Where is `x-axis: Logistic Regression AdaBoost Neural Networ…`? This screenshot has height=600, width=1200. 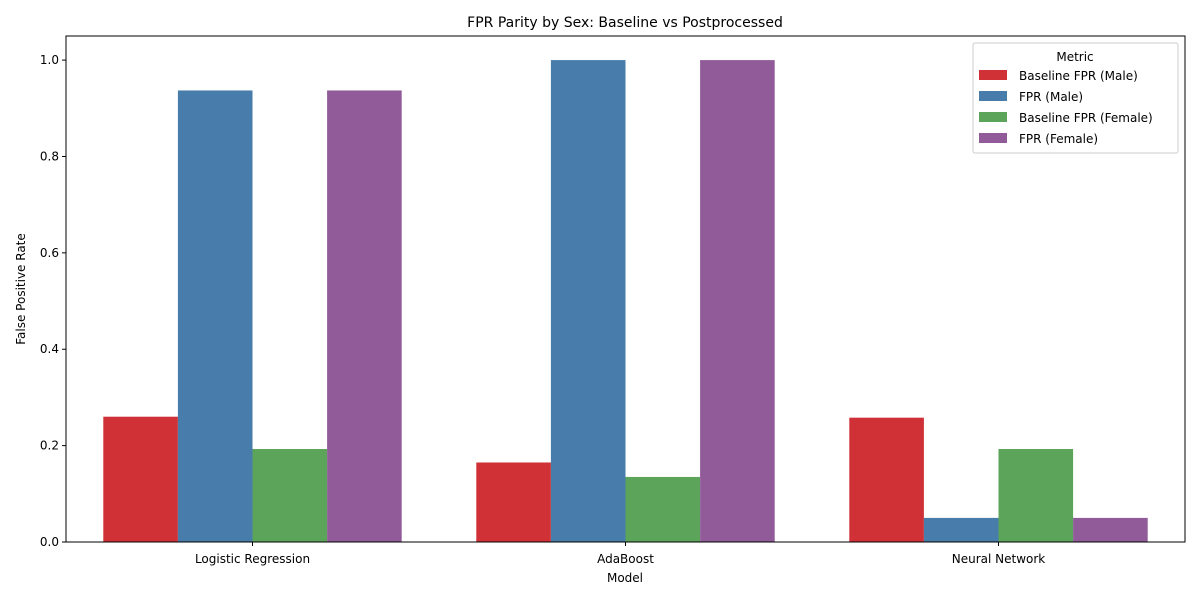
x-axis: Logistic Regression AdaBoost Neural Networ… is located at coordinates (620, 554).